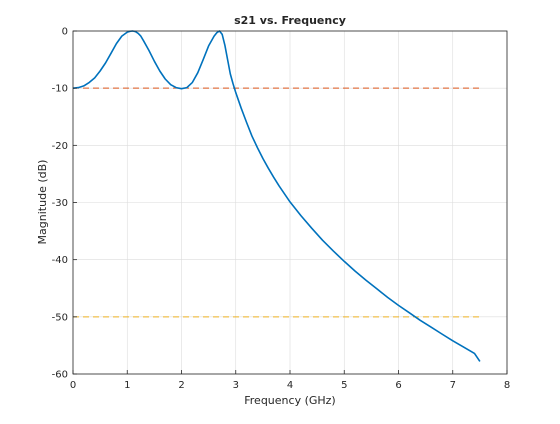 The width and height of the screenshot is (560, 424). Describe the element at coordinates (60, 89) in the screenshot. I see `y-tick-label: -10` at that location.